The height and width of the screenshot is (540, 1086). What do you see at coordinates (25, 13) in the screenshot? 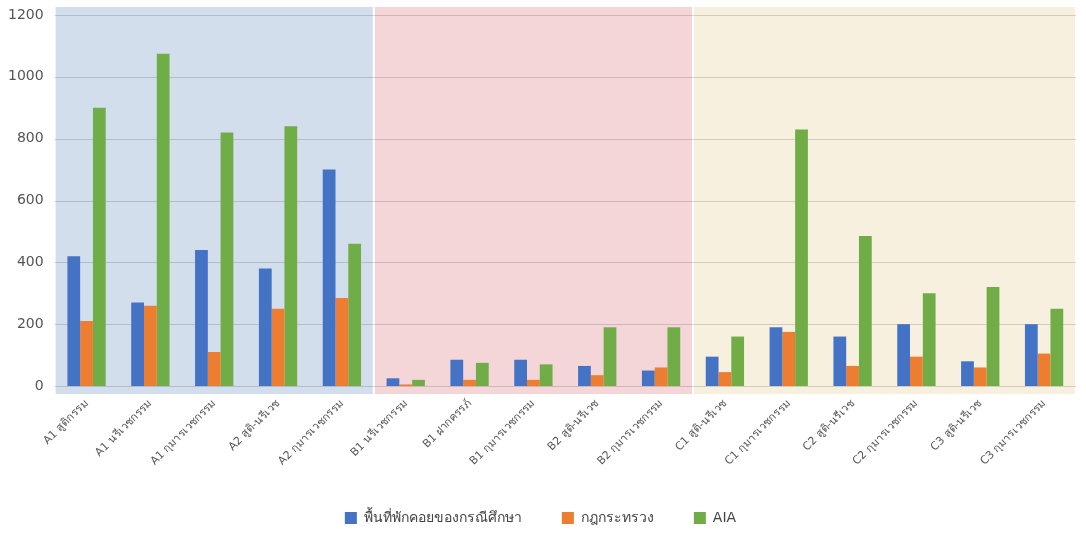
I see `y-tick-label: 1200` at bounding box center [25, 13].